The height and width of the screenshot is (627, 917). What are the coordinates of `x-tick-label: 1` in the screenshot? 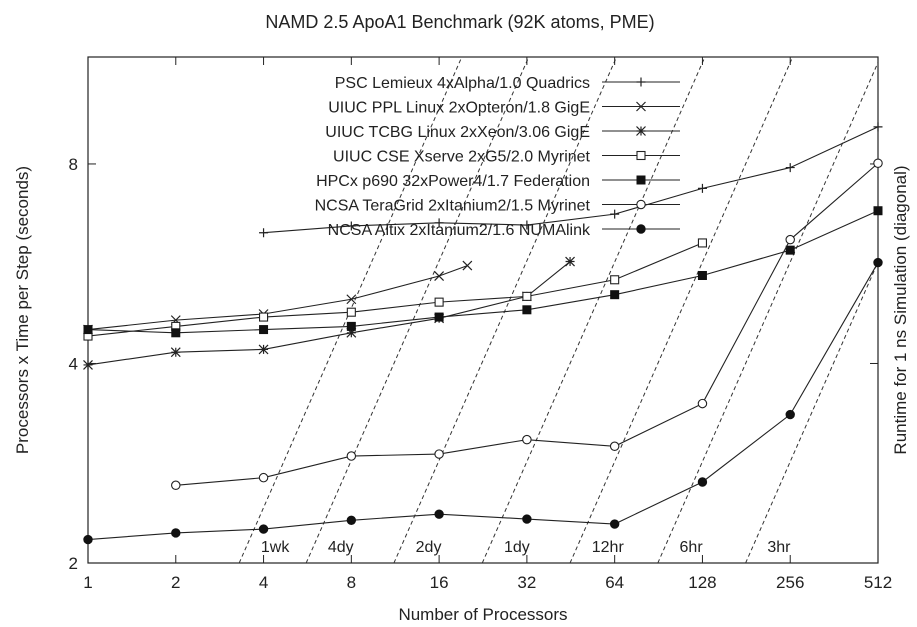 It's located at (87, 582).